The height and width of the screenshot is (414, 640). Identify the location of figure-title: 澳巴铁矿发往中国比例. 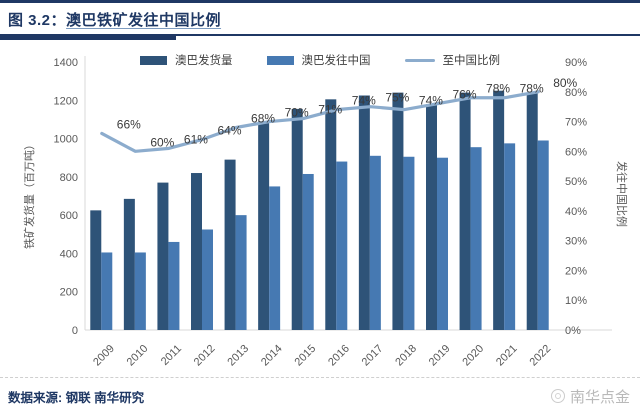
(144, 20).